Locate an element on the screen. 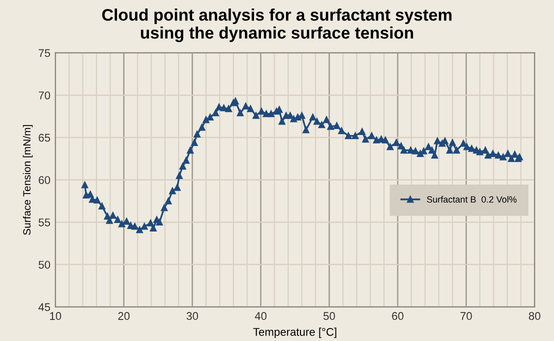 Image resolution: width=554 pixels, height=341 pixels. x-tick-label: 30 is located at coordinates (192, 316).